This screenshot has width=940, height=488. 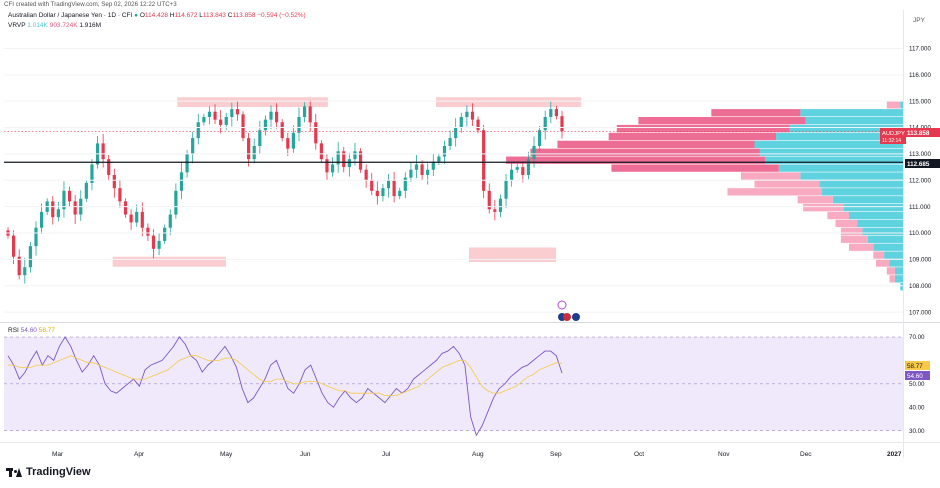 I want to click on last-price-countdown: 11:32:14, so click(x=891, y=141).